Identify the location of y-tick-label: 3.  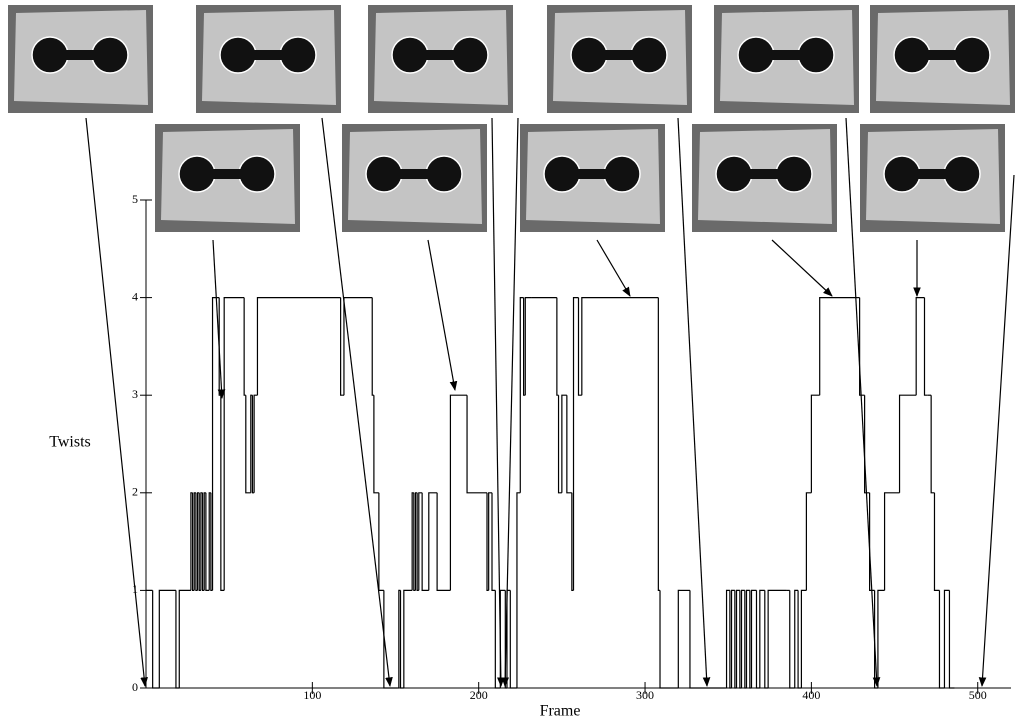
(135, 394).